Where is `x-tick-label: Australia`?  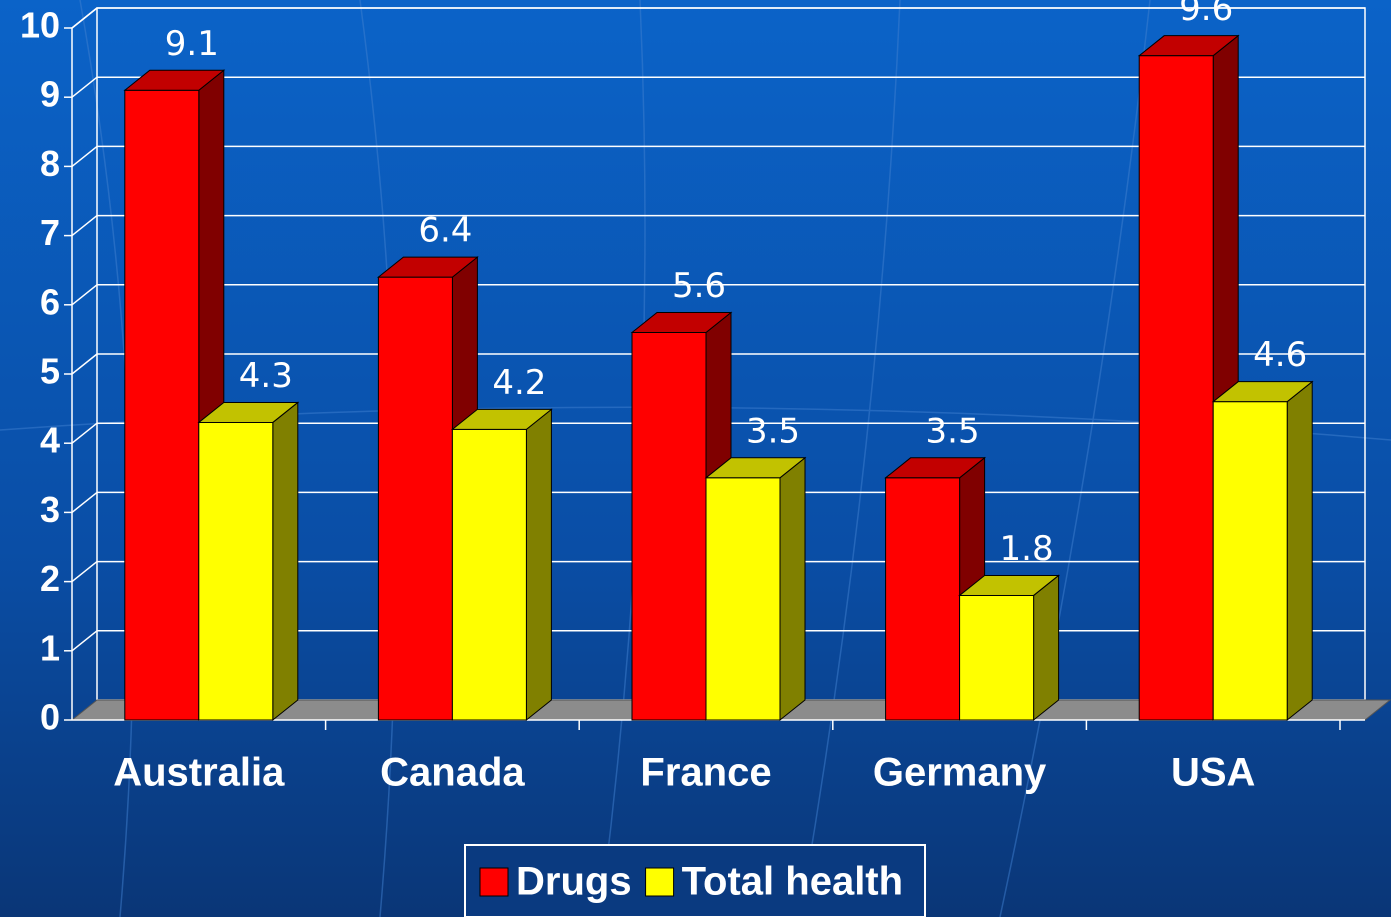
x-tick-label: Australia is located at coordinates (199, 773).